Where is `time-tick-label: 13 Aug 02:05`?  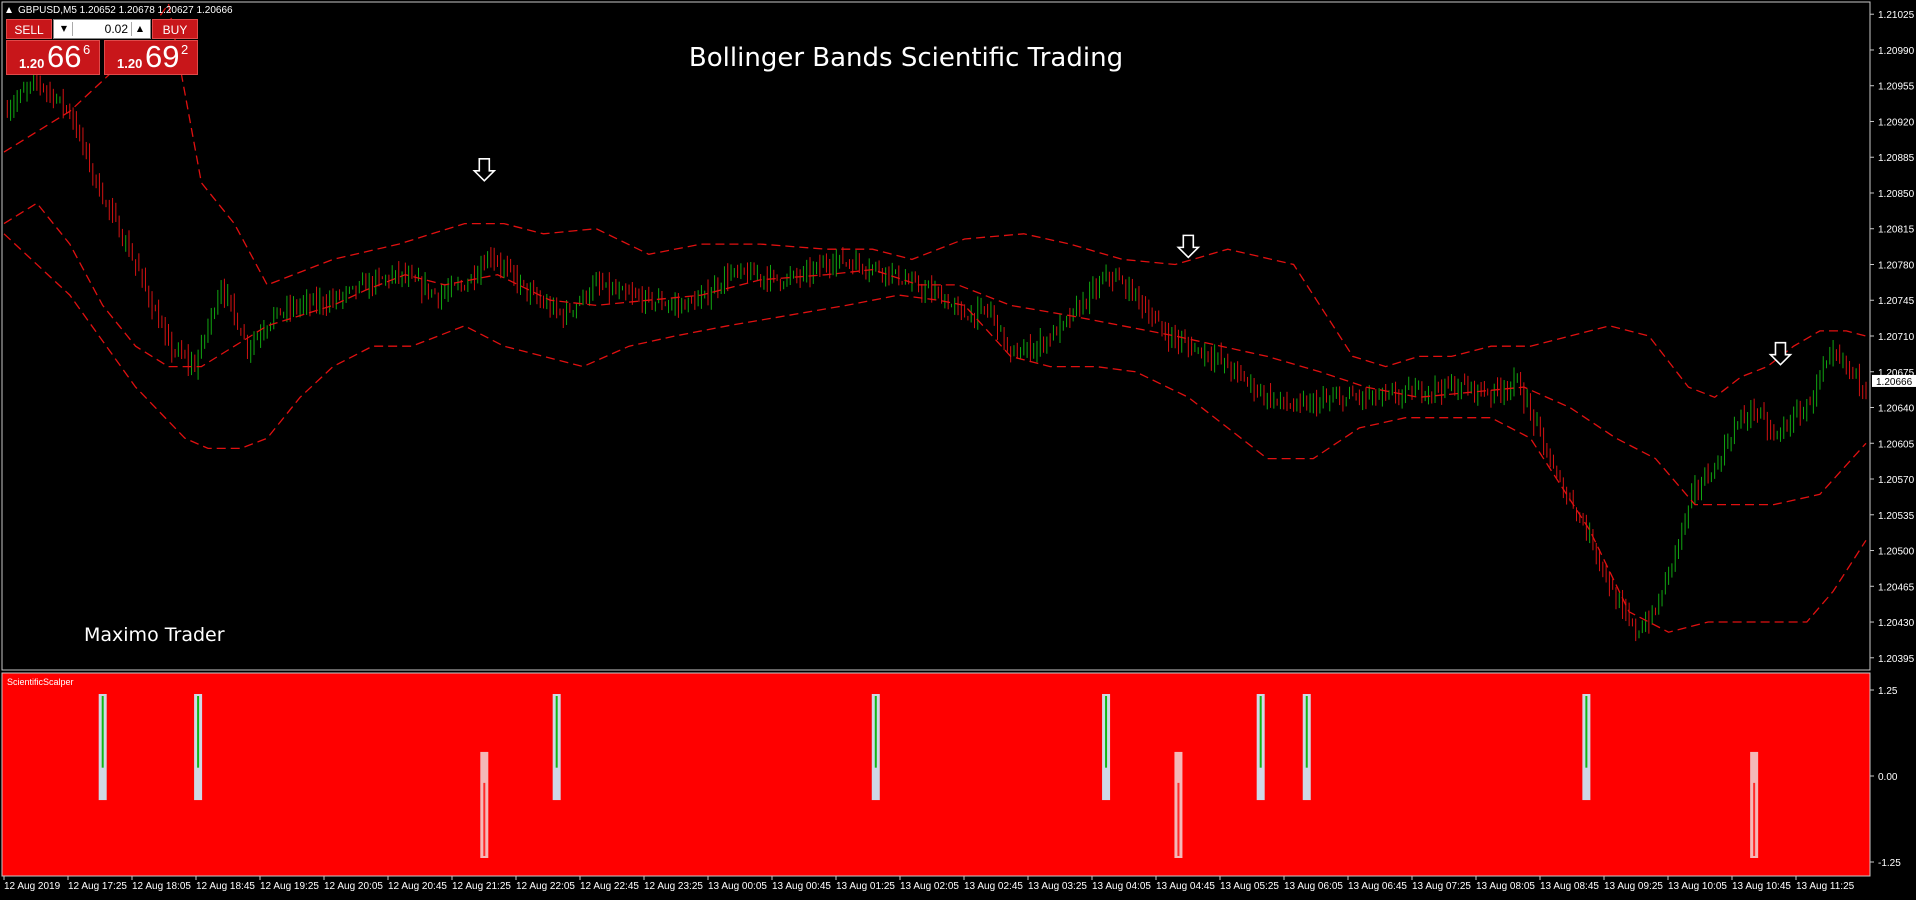
time-tick-label: 13 Aug 02:05 is located at coordinates (929, 886).